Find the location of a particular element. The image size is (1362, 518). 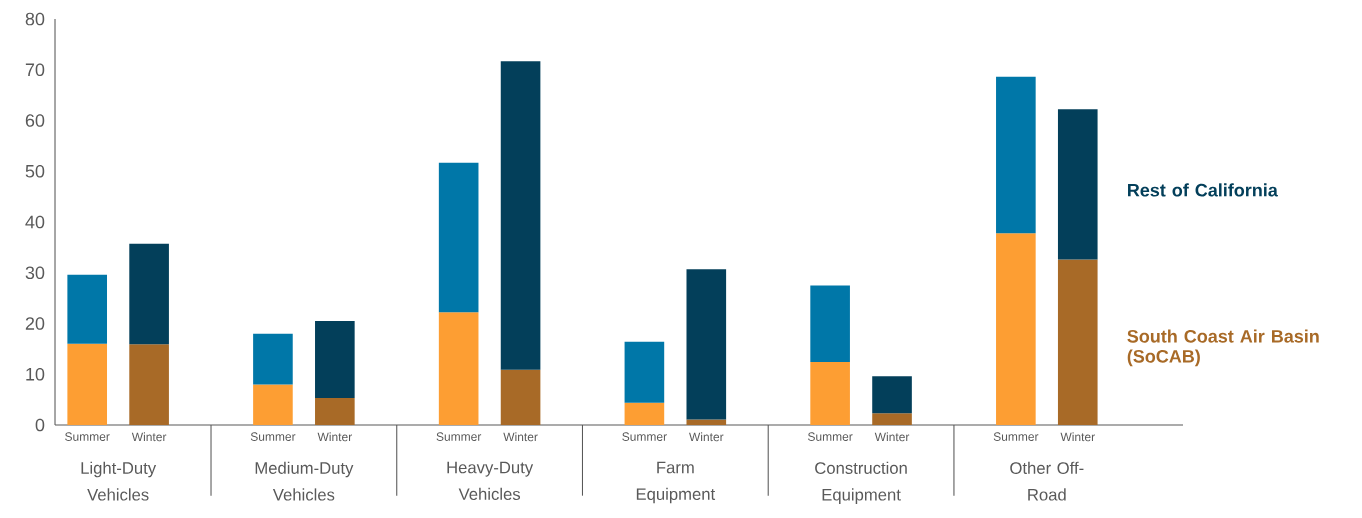

y-tick-label: 60 is located at coordinates (35, 120).